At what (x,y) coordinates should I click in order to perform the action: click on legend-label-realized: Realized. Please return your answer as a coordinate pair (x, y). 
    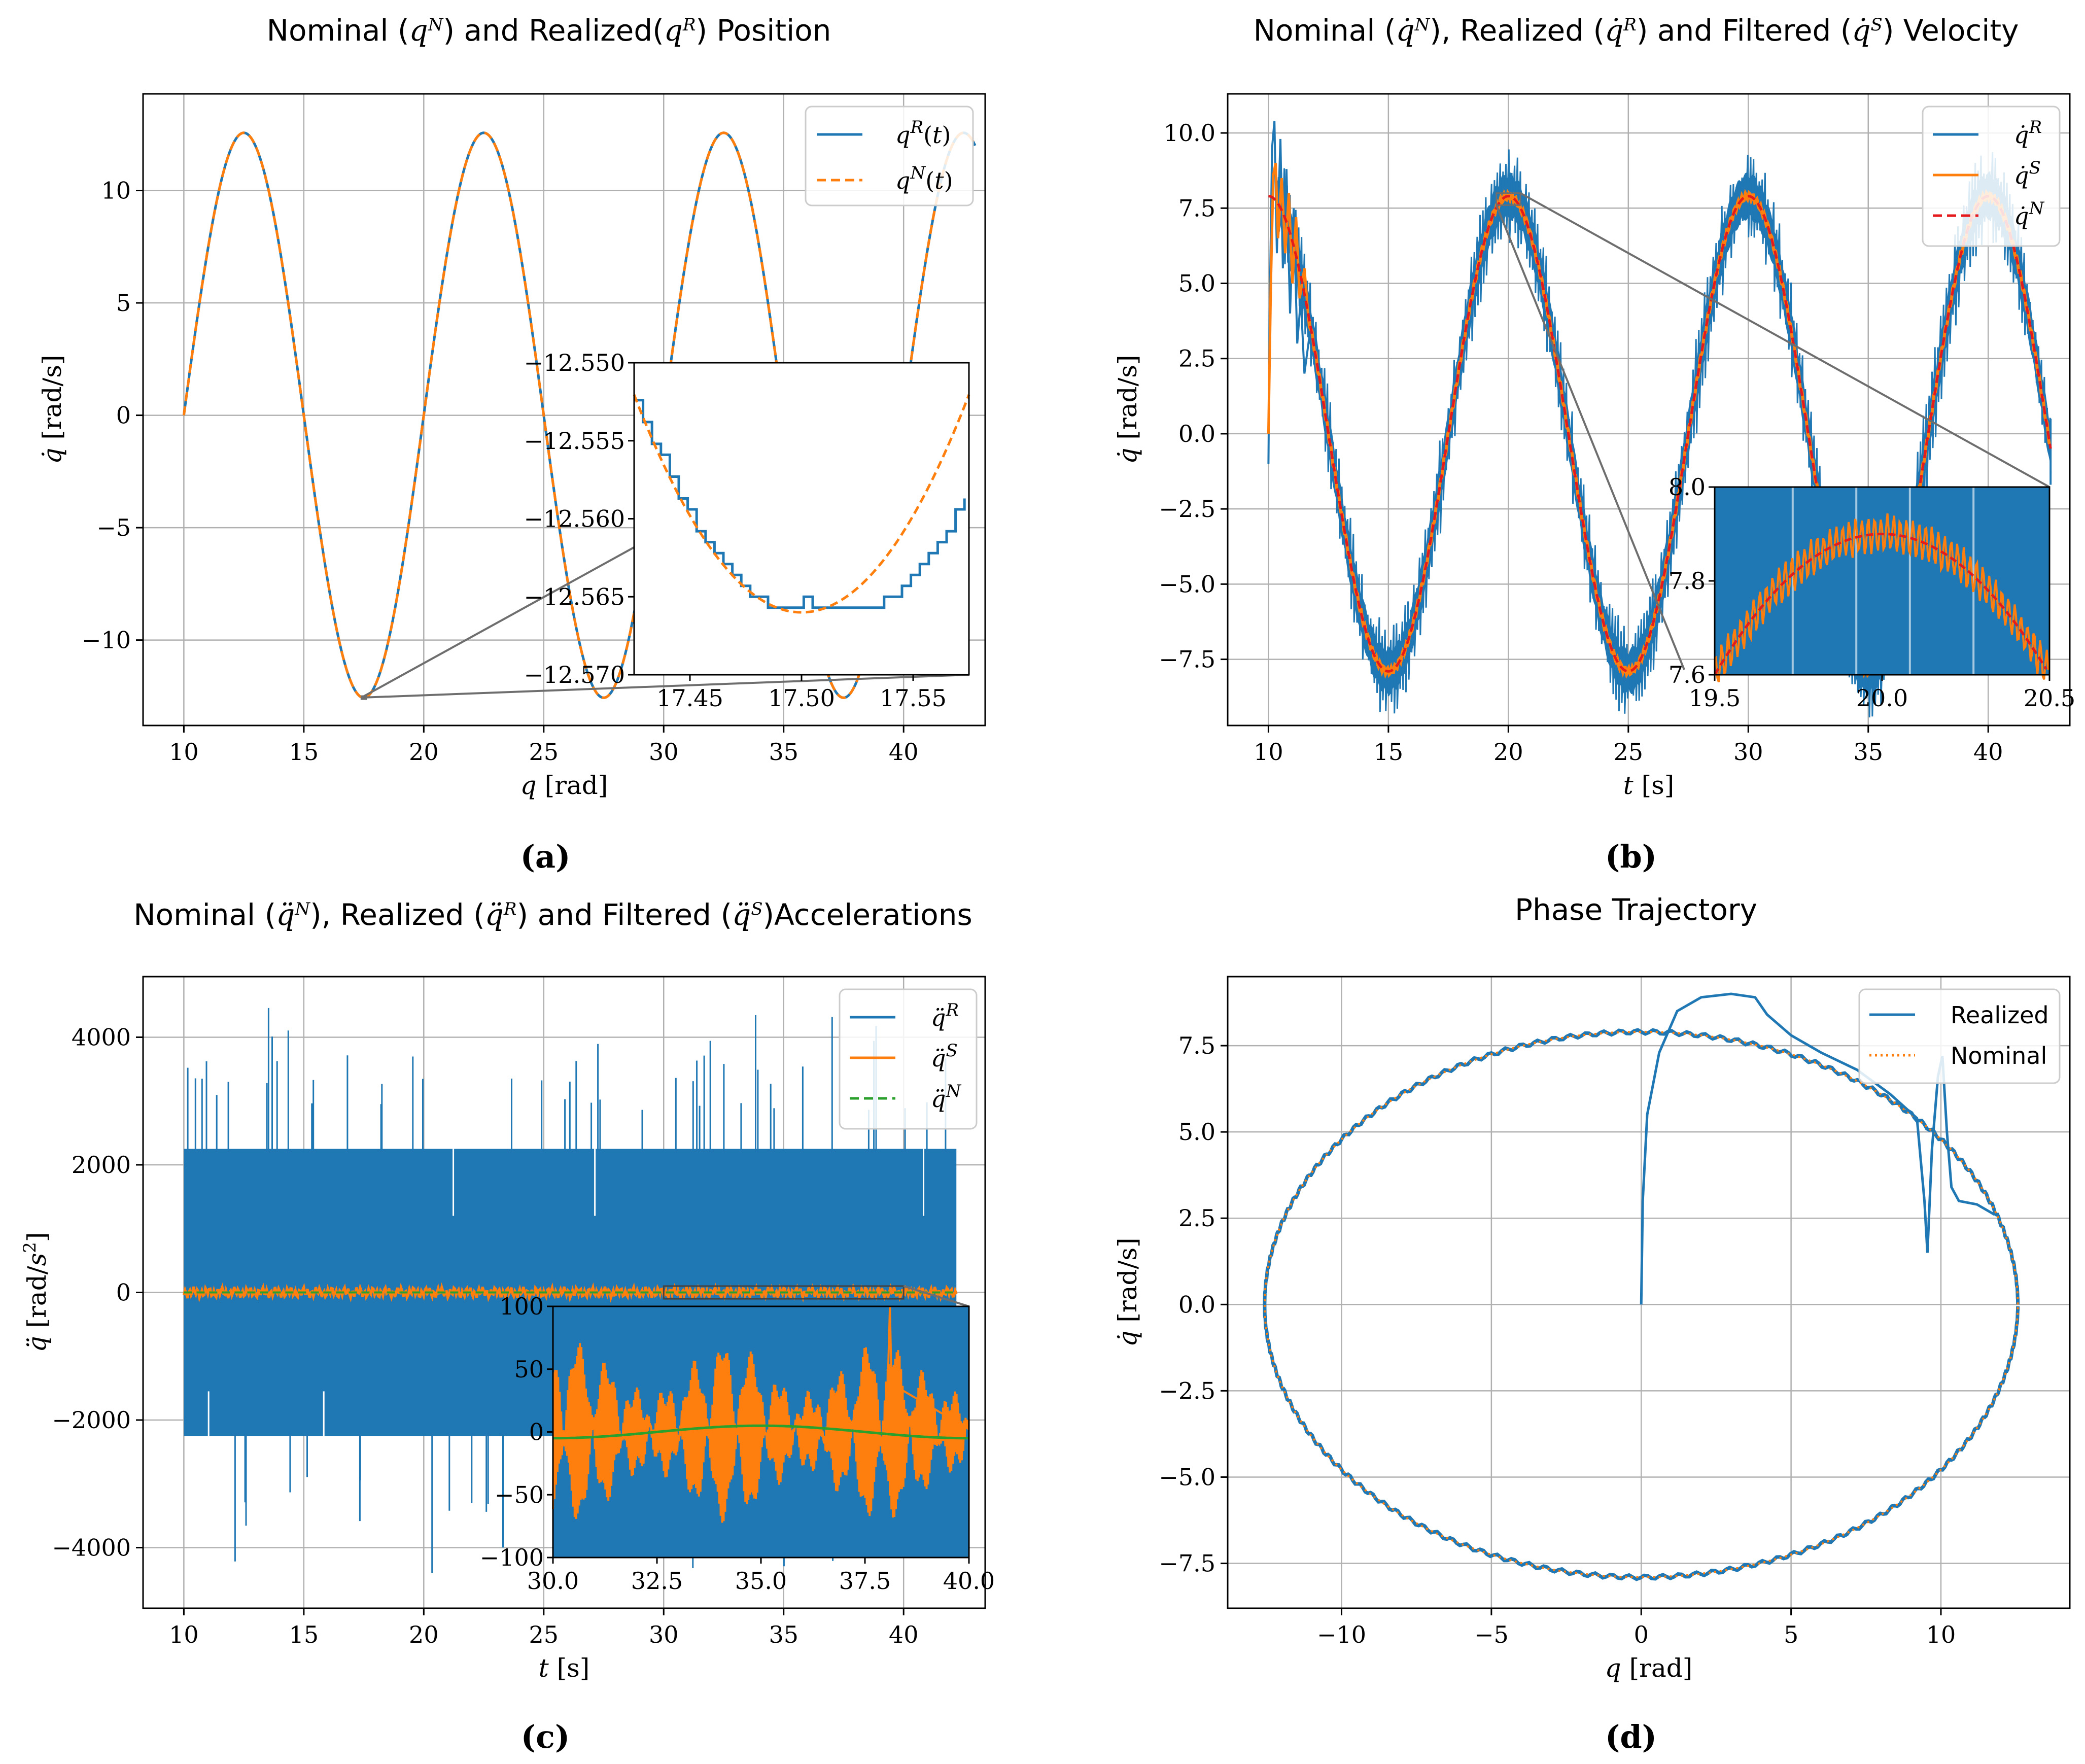
    Looking at the image, I should click on (2000, 1015).